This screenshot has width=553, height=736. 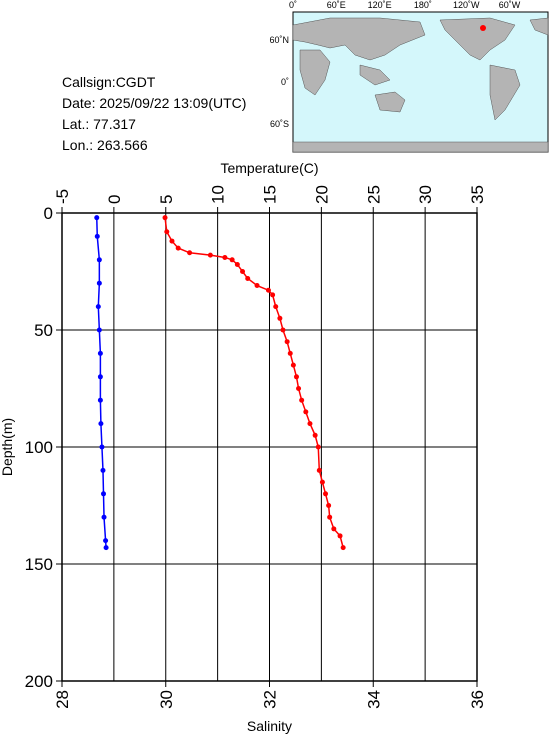 What do you see at coordinates (48, 213) in the screenshot?
I see `y-tick-label: 0` at bounding box center [48, 213].